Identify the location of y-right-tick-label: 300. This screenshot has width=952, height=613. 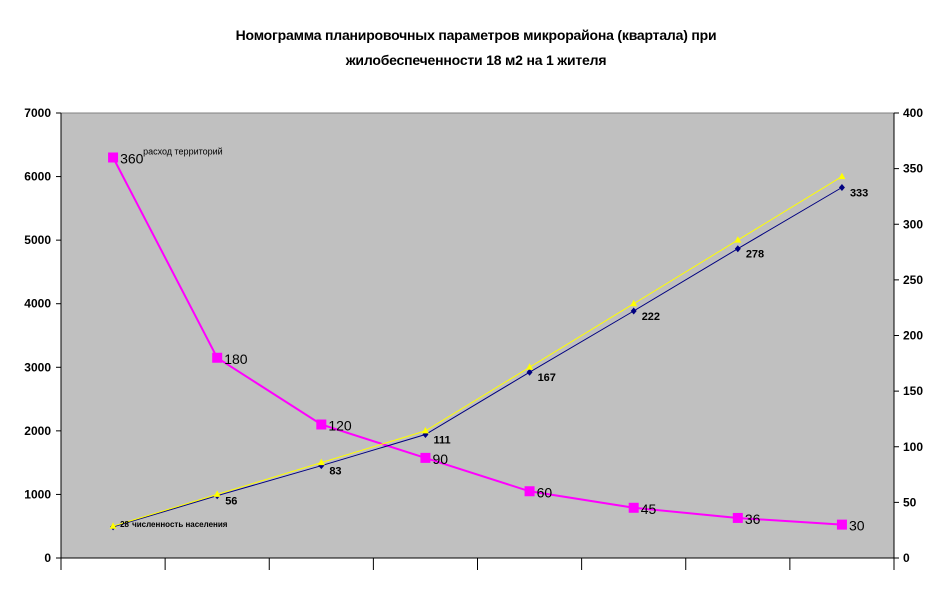
(913, 224).